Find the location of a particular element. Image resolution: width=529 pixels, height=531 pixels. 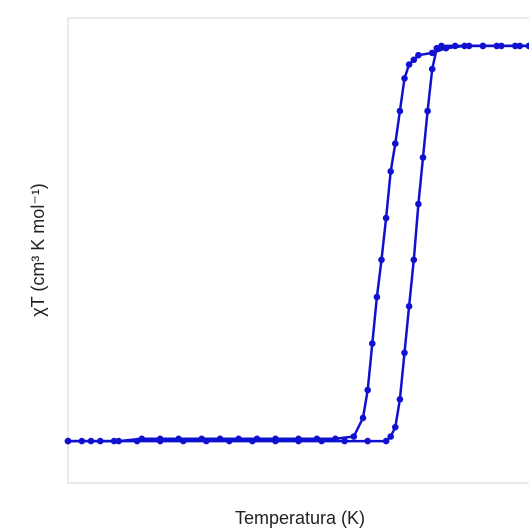

x-axis-label: Temperatura (K) is located at coordinates (300, 518).